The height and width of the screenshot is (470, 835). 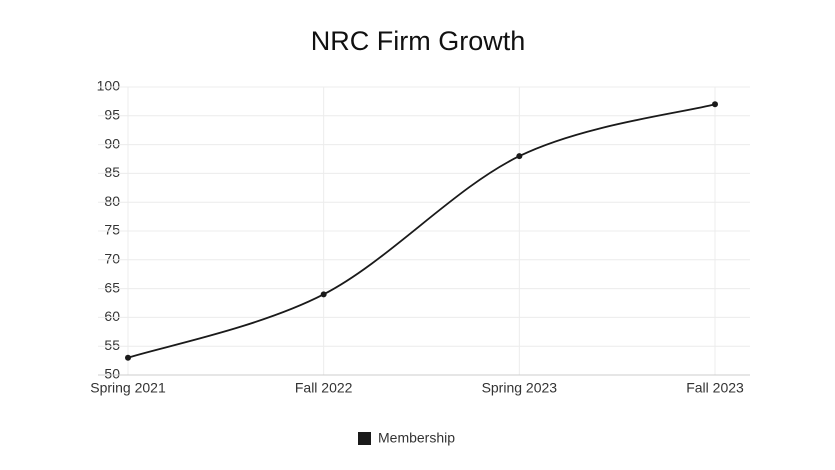 I want to click on y-tick-label: 85, so click(x=112, y=172).